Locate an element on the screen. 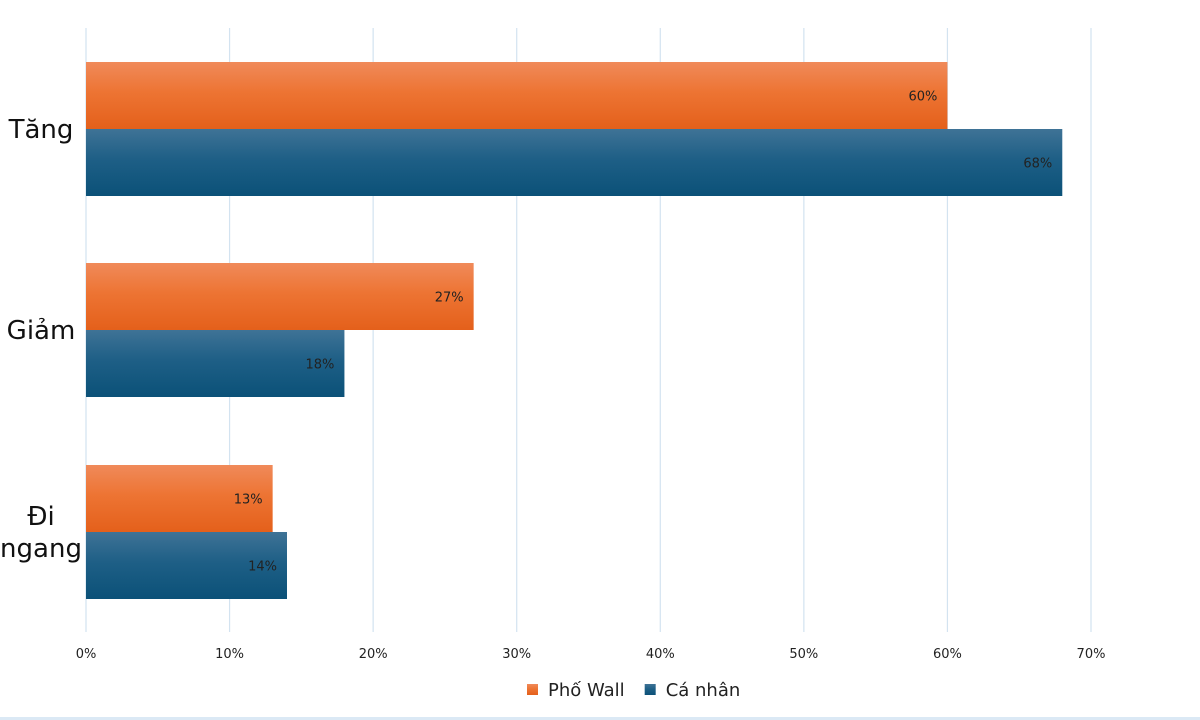  x-tick-label: 60% is located at coordinates (947, 654).